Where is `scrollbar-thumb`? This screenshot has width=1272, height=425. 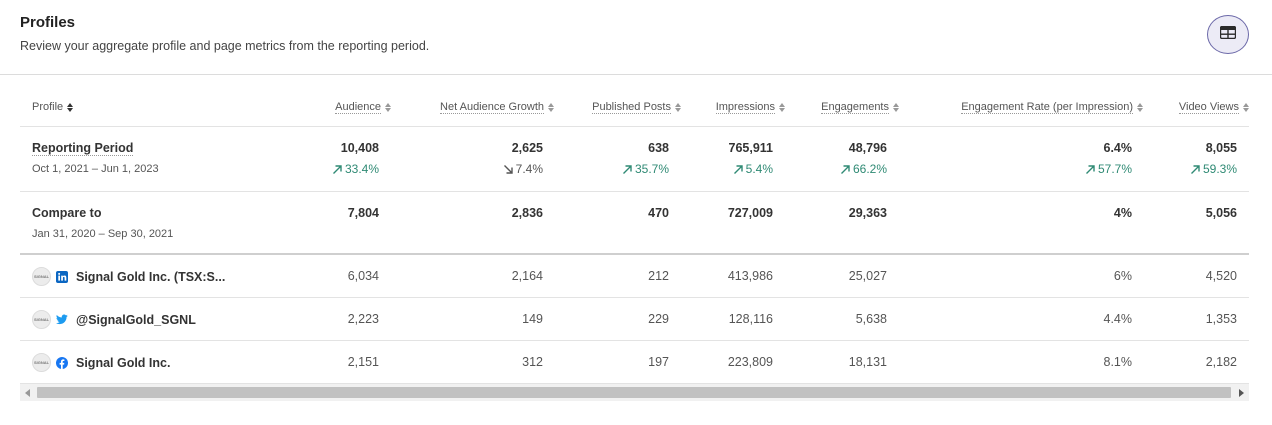
scrollbar-thumb is located at coordinates (634, 392).